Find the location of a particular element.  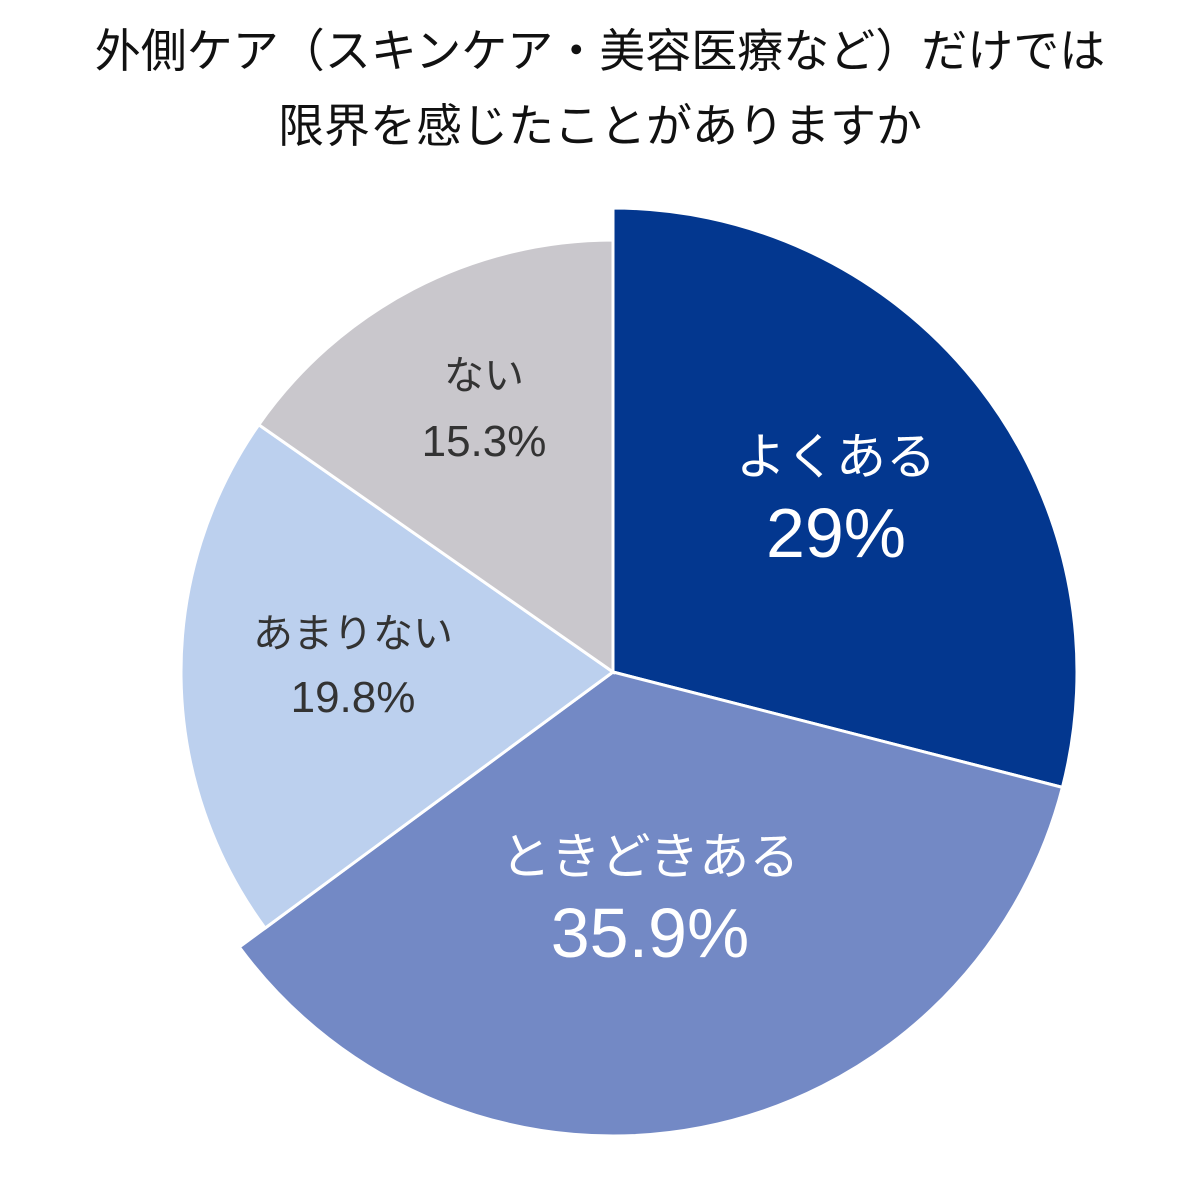

slice-value: 15.3% is located at coordinates (484, 441).